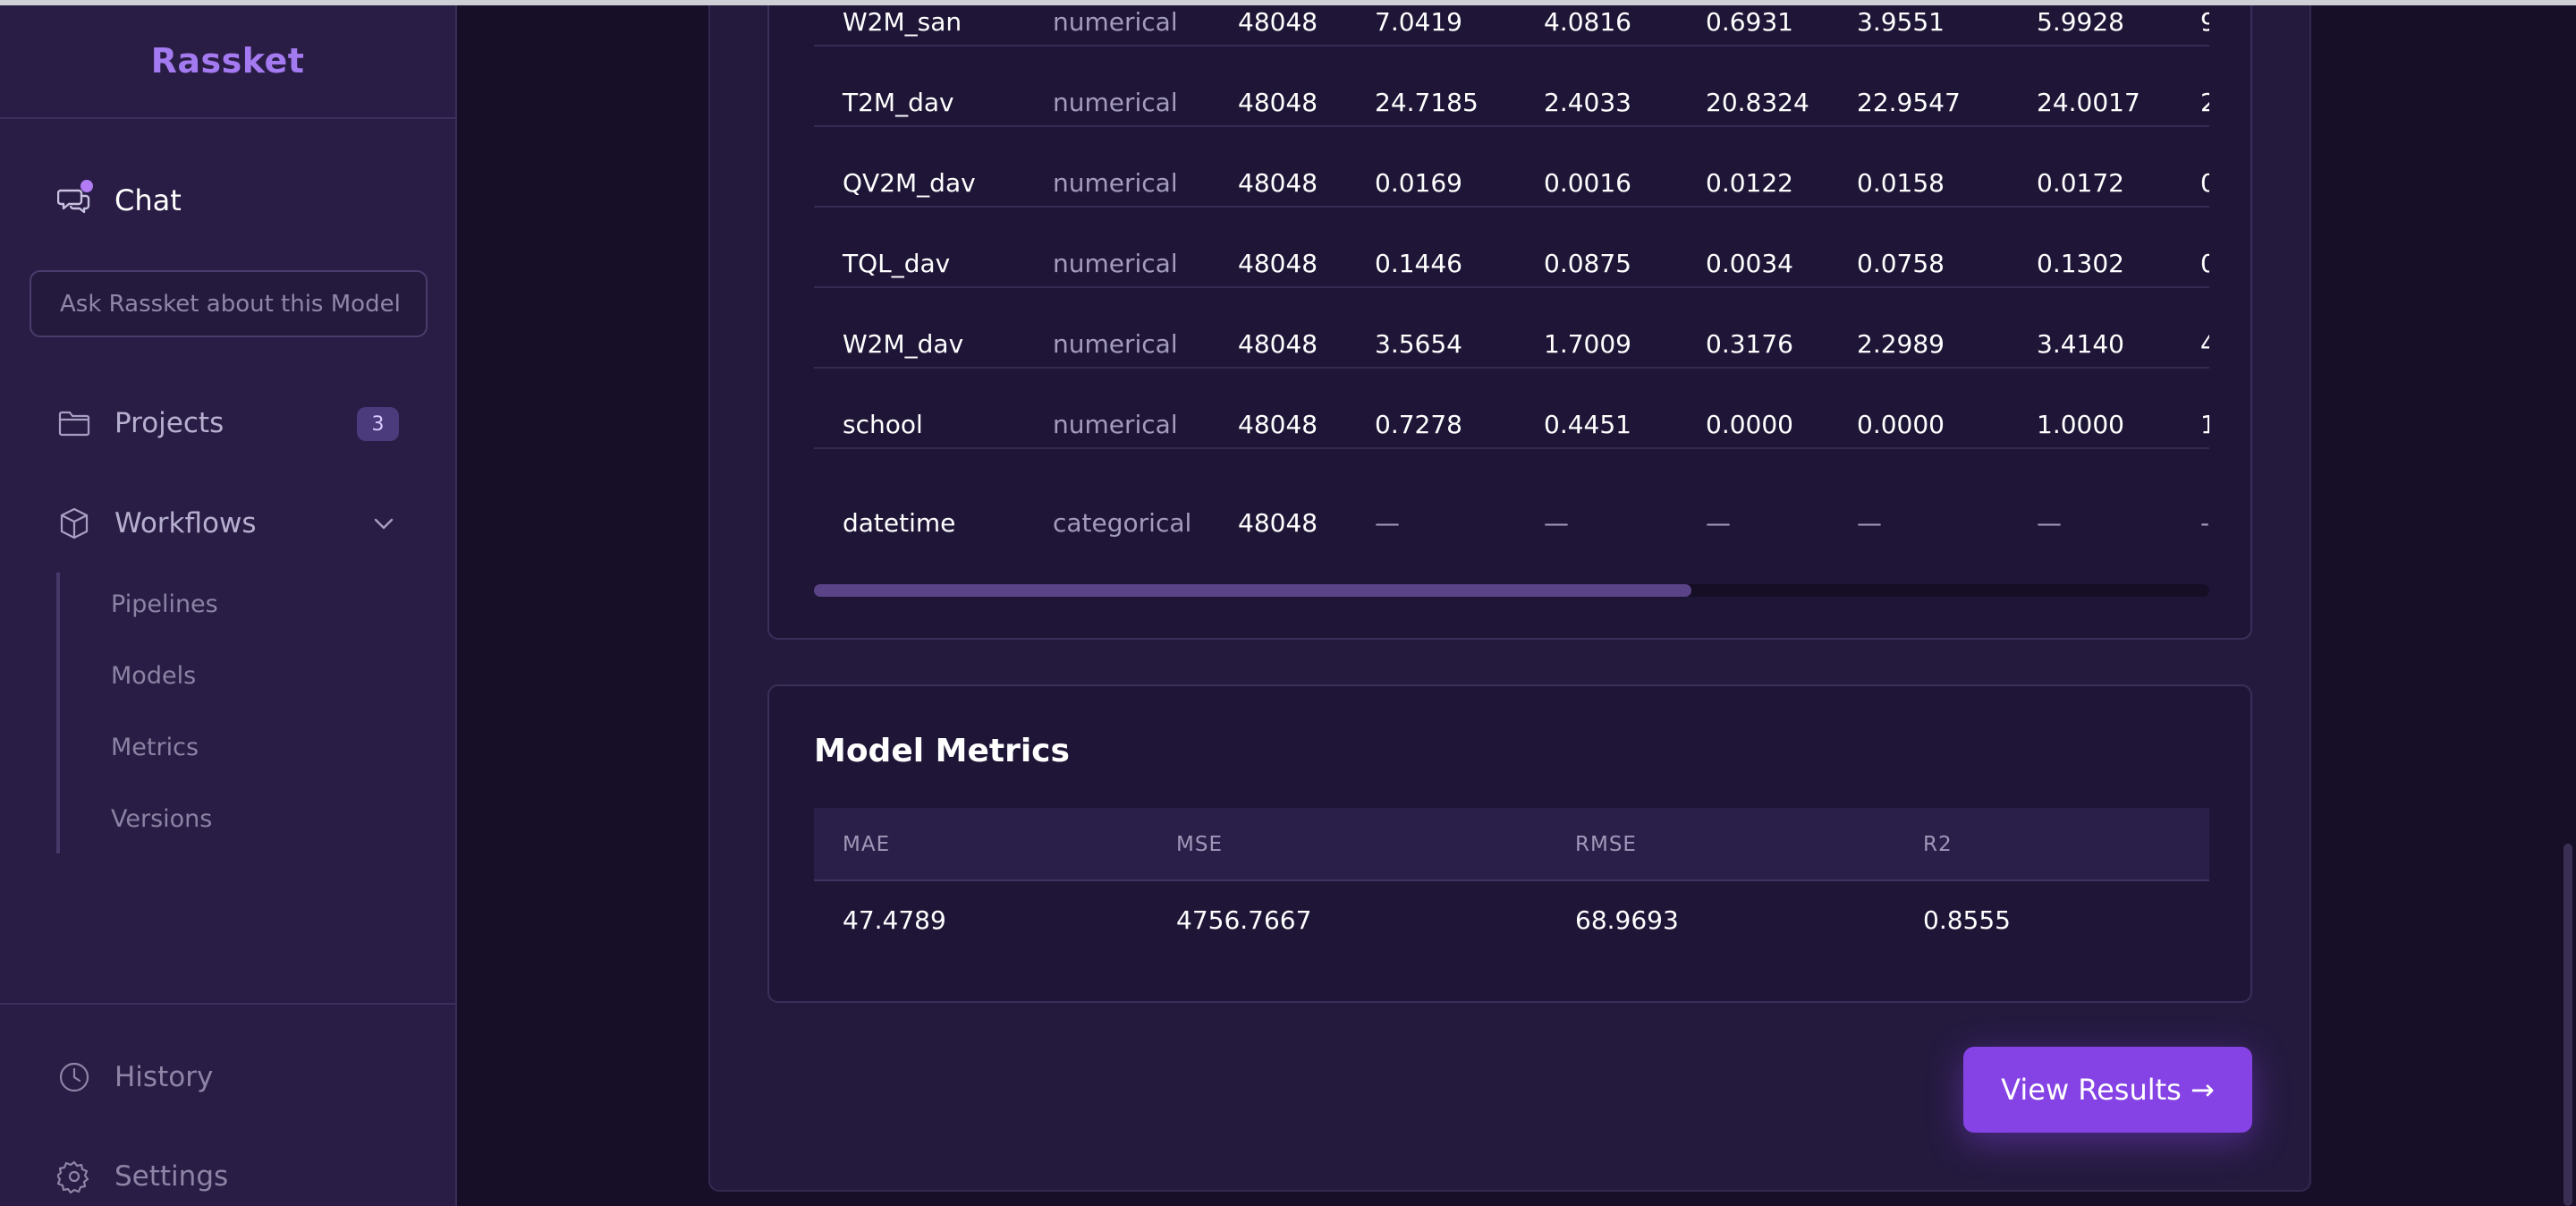 Image resolution: width=2576 pixels, height=1206 pixels. What do you see at coordinates (1418, 344) in the screenshot?
I see `table-cell: 3.5654` at bounding box center [1418, 344].